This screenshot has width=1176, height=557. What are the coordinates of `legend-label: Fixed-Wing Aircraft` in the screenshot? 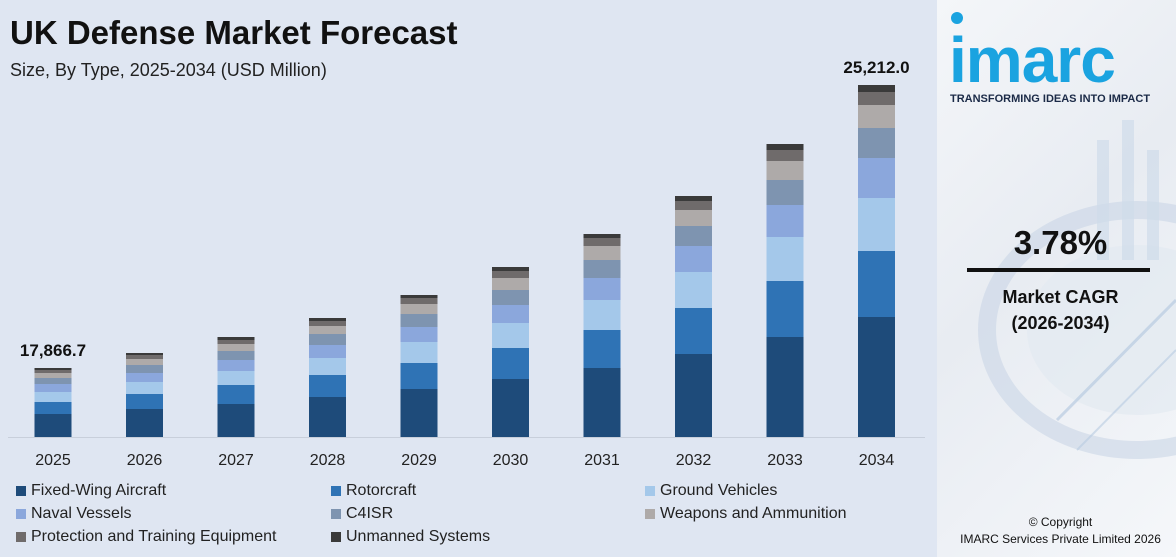 It's located at (99, 490).